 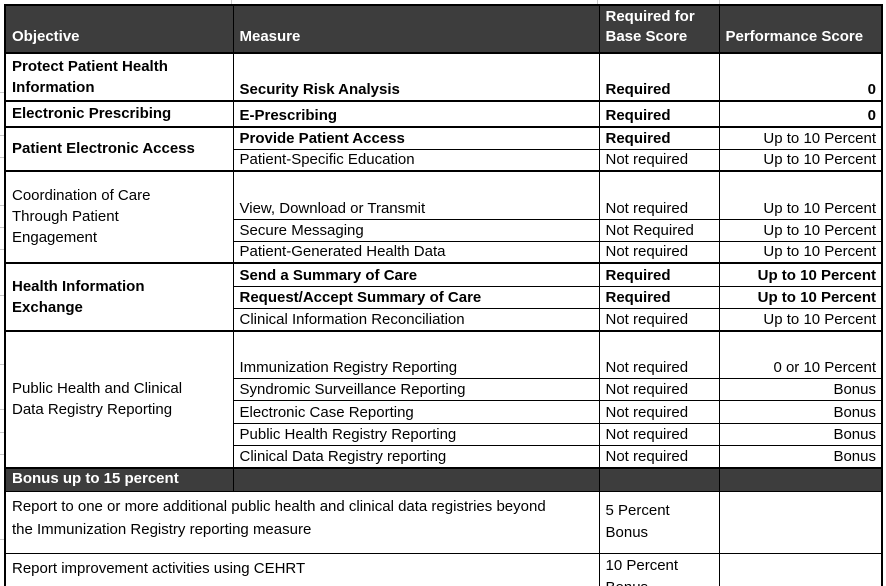 What do you see at coordinates (659, 522) in the screenshot?
I see `bonus-value-cell: 5 Percent Bonus` at bounding box center [659, 522].